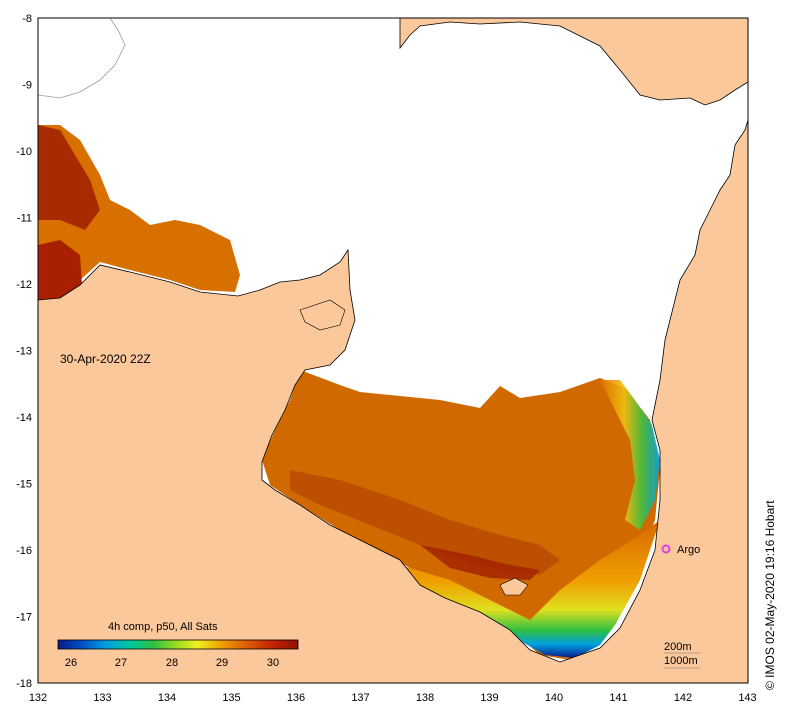  Describe the element at coordinates (71, 663) in the screenshot. I see `legend-tick: 26` at that location.